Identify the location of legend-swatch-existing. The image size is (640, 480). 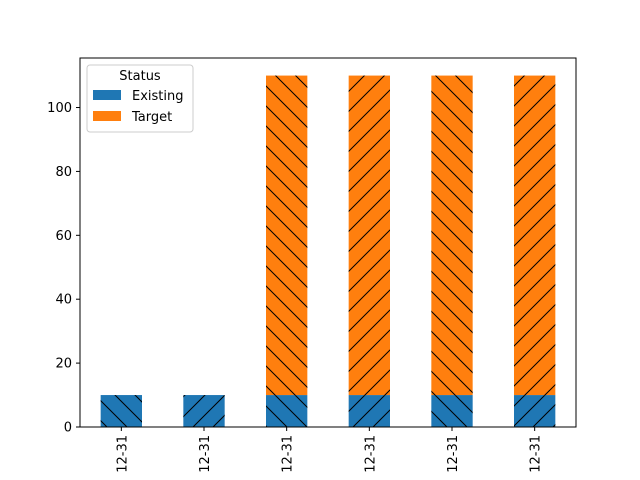
(107, 95).